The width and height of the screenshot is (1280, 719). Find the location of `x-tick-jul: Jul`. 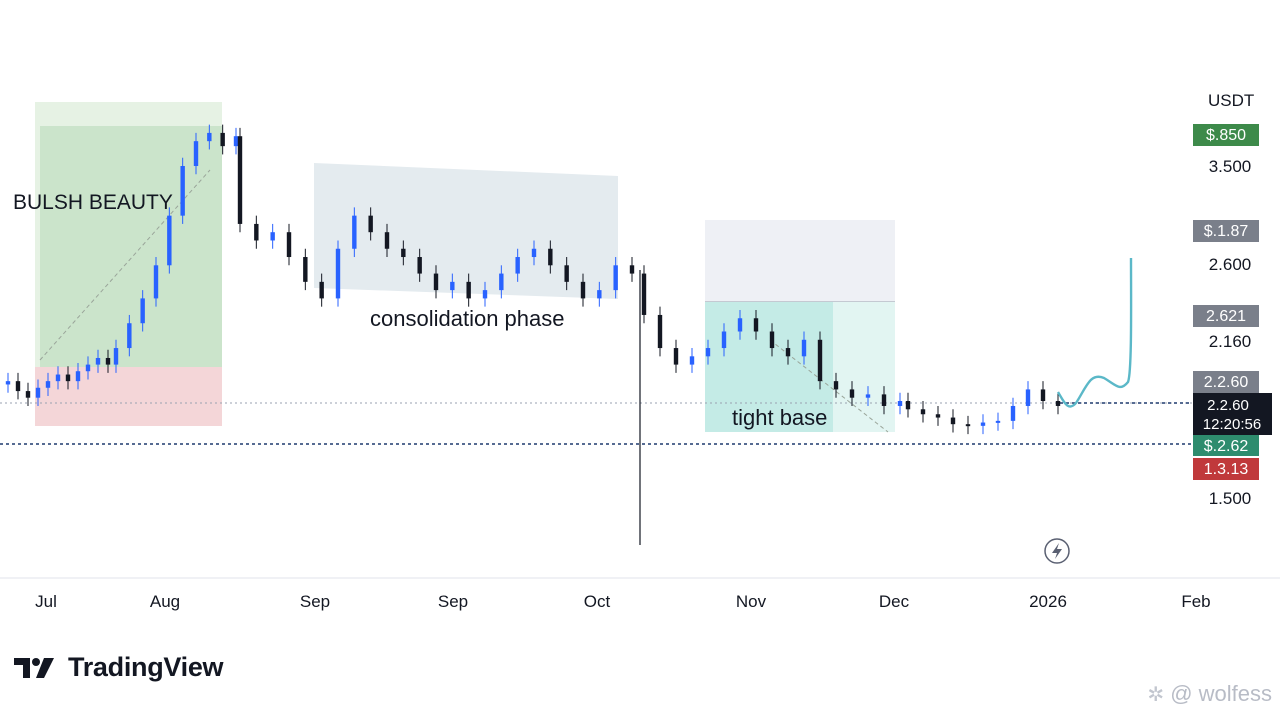

x-tick-jul: Jul is located at coordinates (46, 601).